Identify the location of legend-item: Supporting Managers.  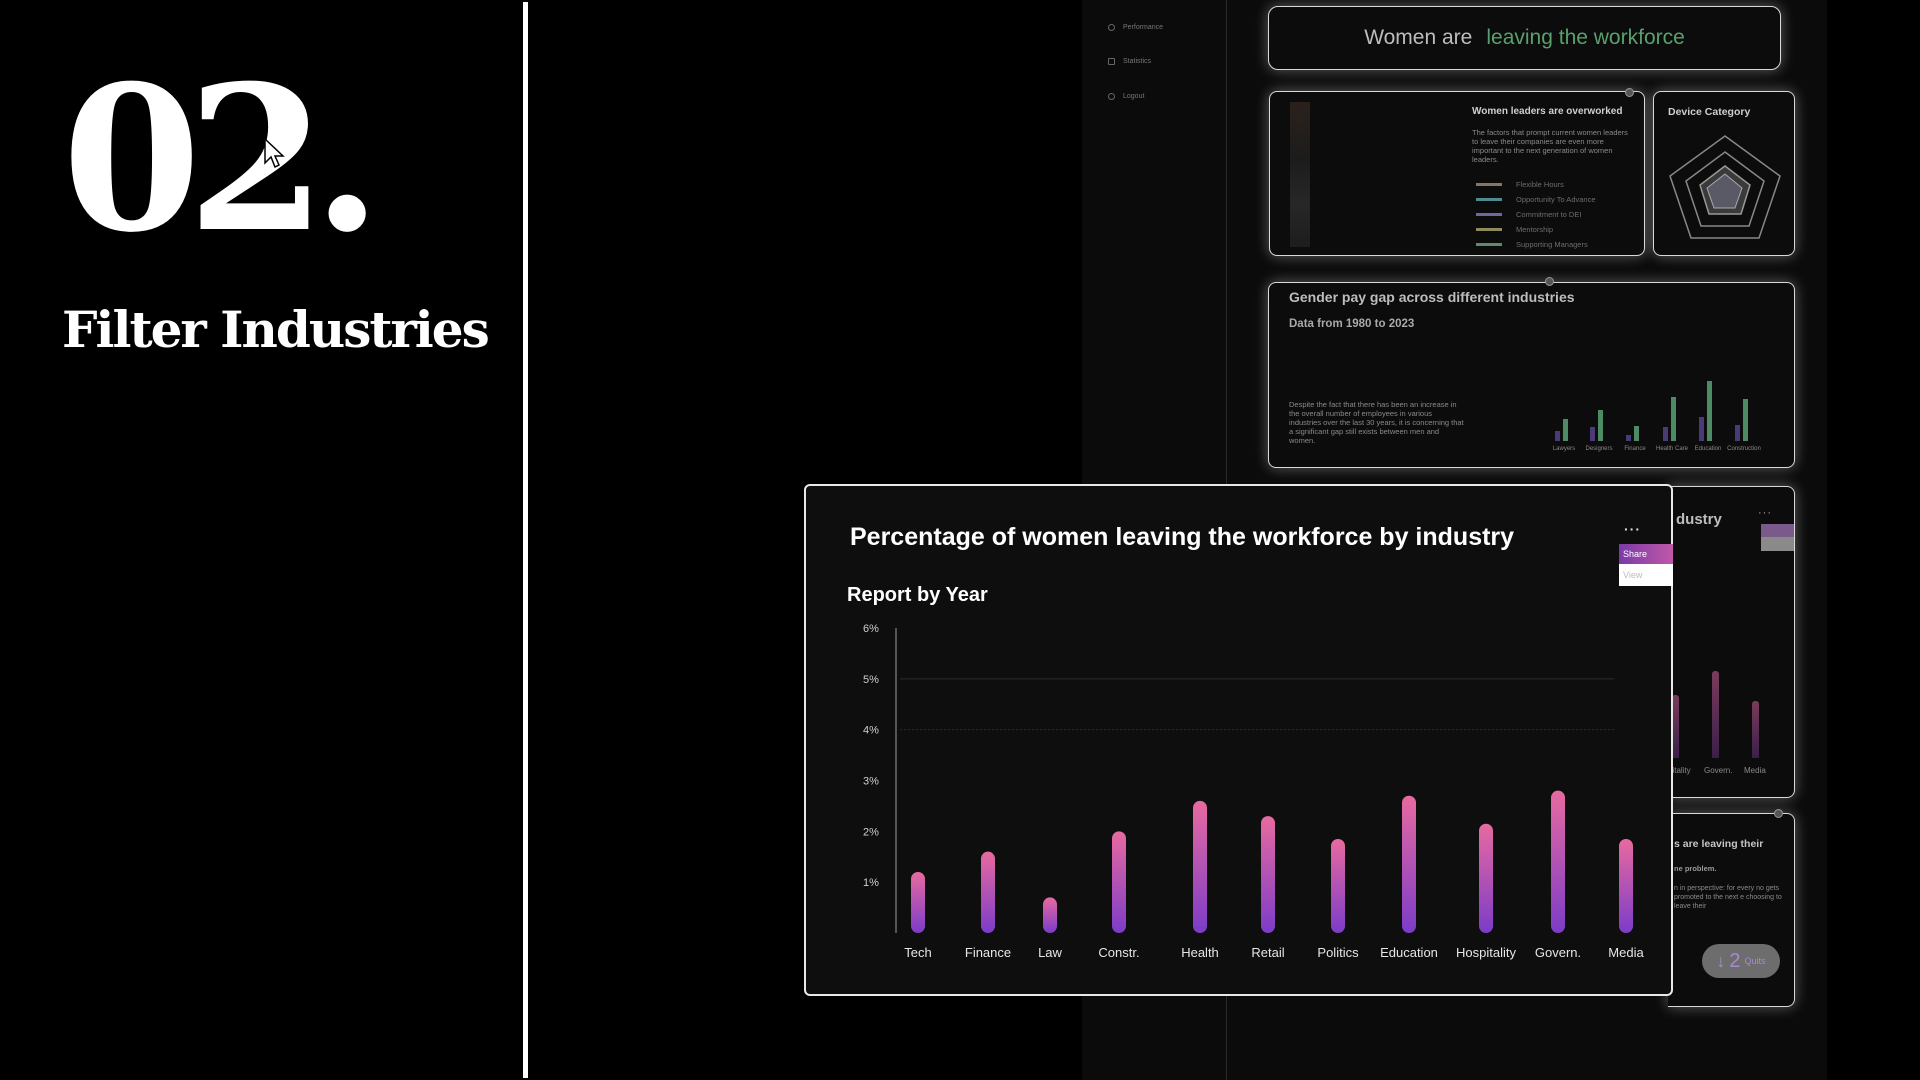
(1532, 244).